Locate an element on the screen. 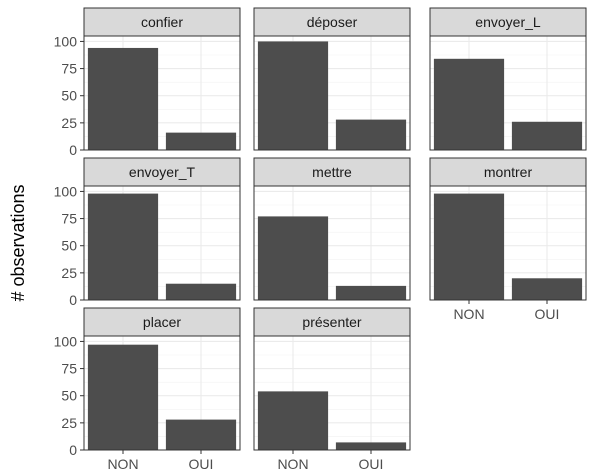 This screenshot has height=469, width=594. facet-strip-label: placer is located at coordinates (162, 322).